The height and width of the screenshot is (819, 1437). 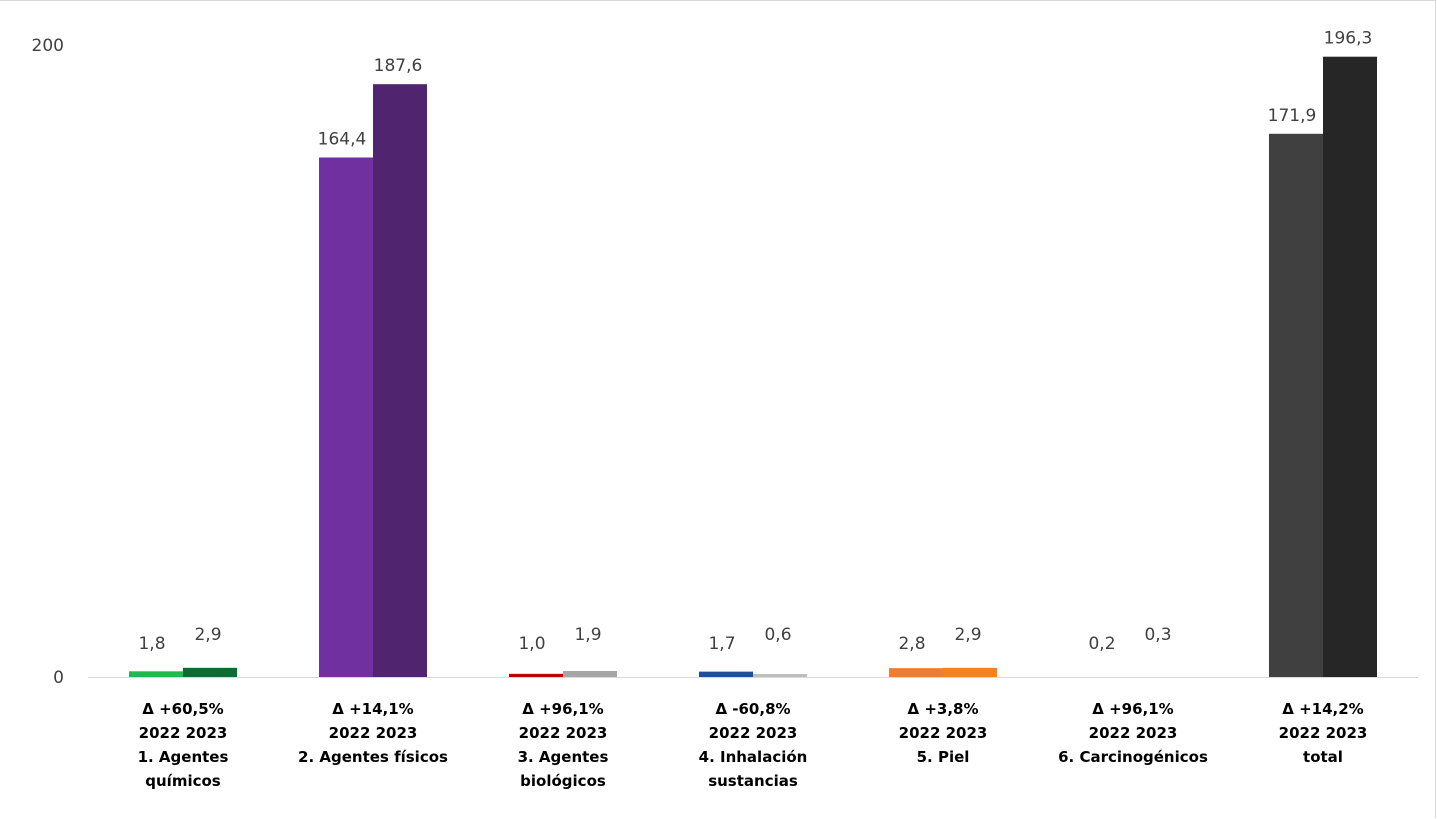 What do you see at coordinates (916, 672) in the screenshot?
I see `bar-5-2022` at bounding box center [916, 672].